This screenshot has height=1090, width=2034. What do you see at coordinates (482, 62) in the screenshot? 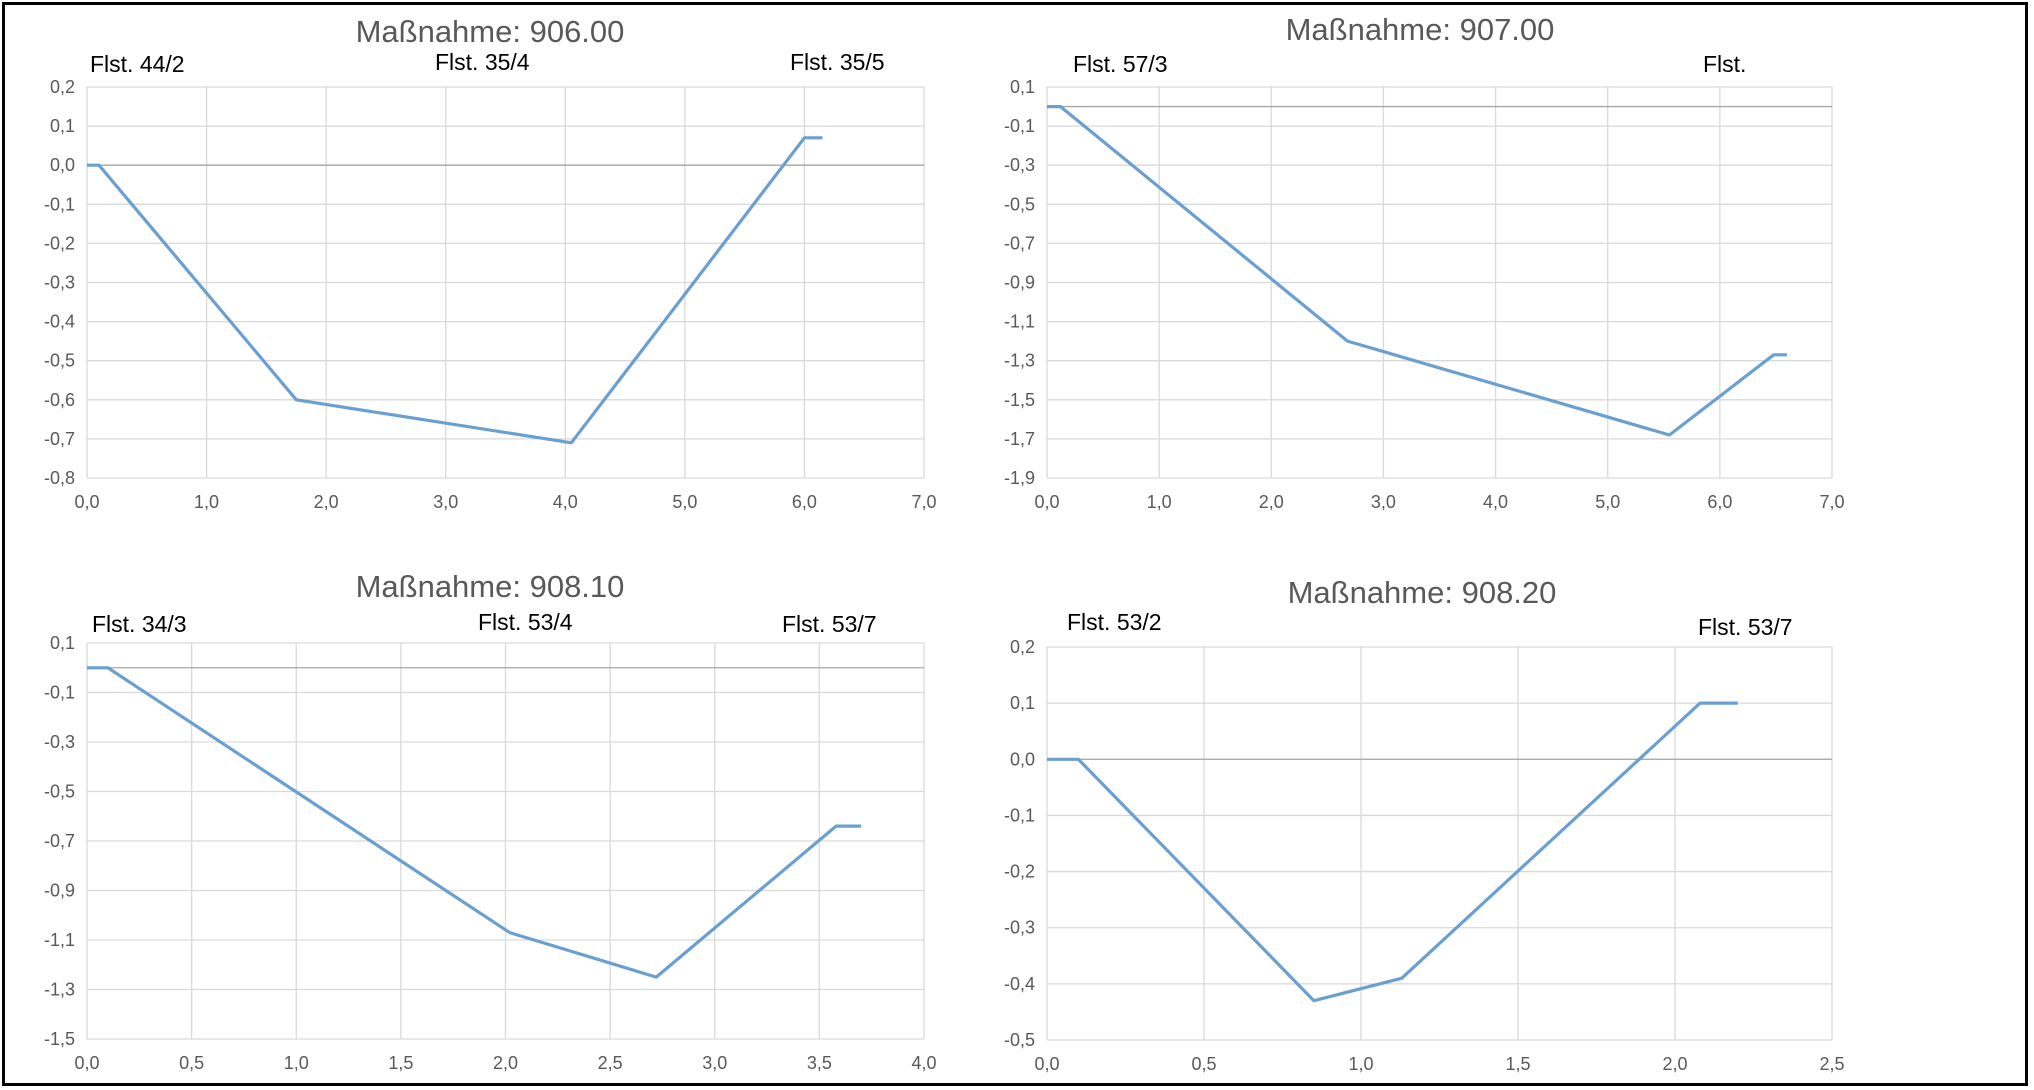
I see `parcel-annotation: Flst. 35/4` at bounding box center [482, 62].